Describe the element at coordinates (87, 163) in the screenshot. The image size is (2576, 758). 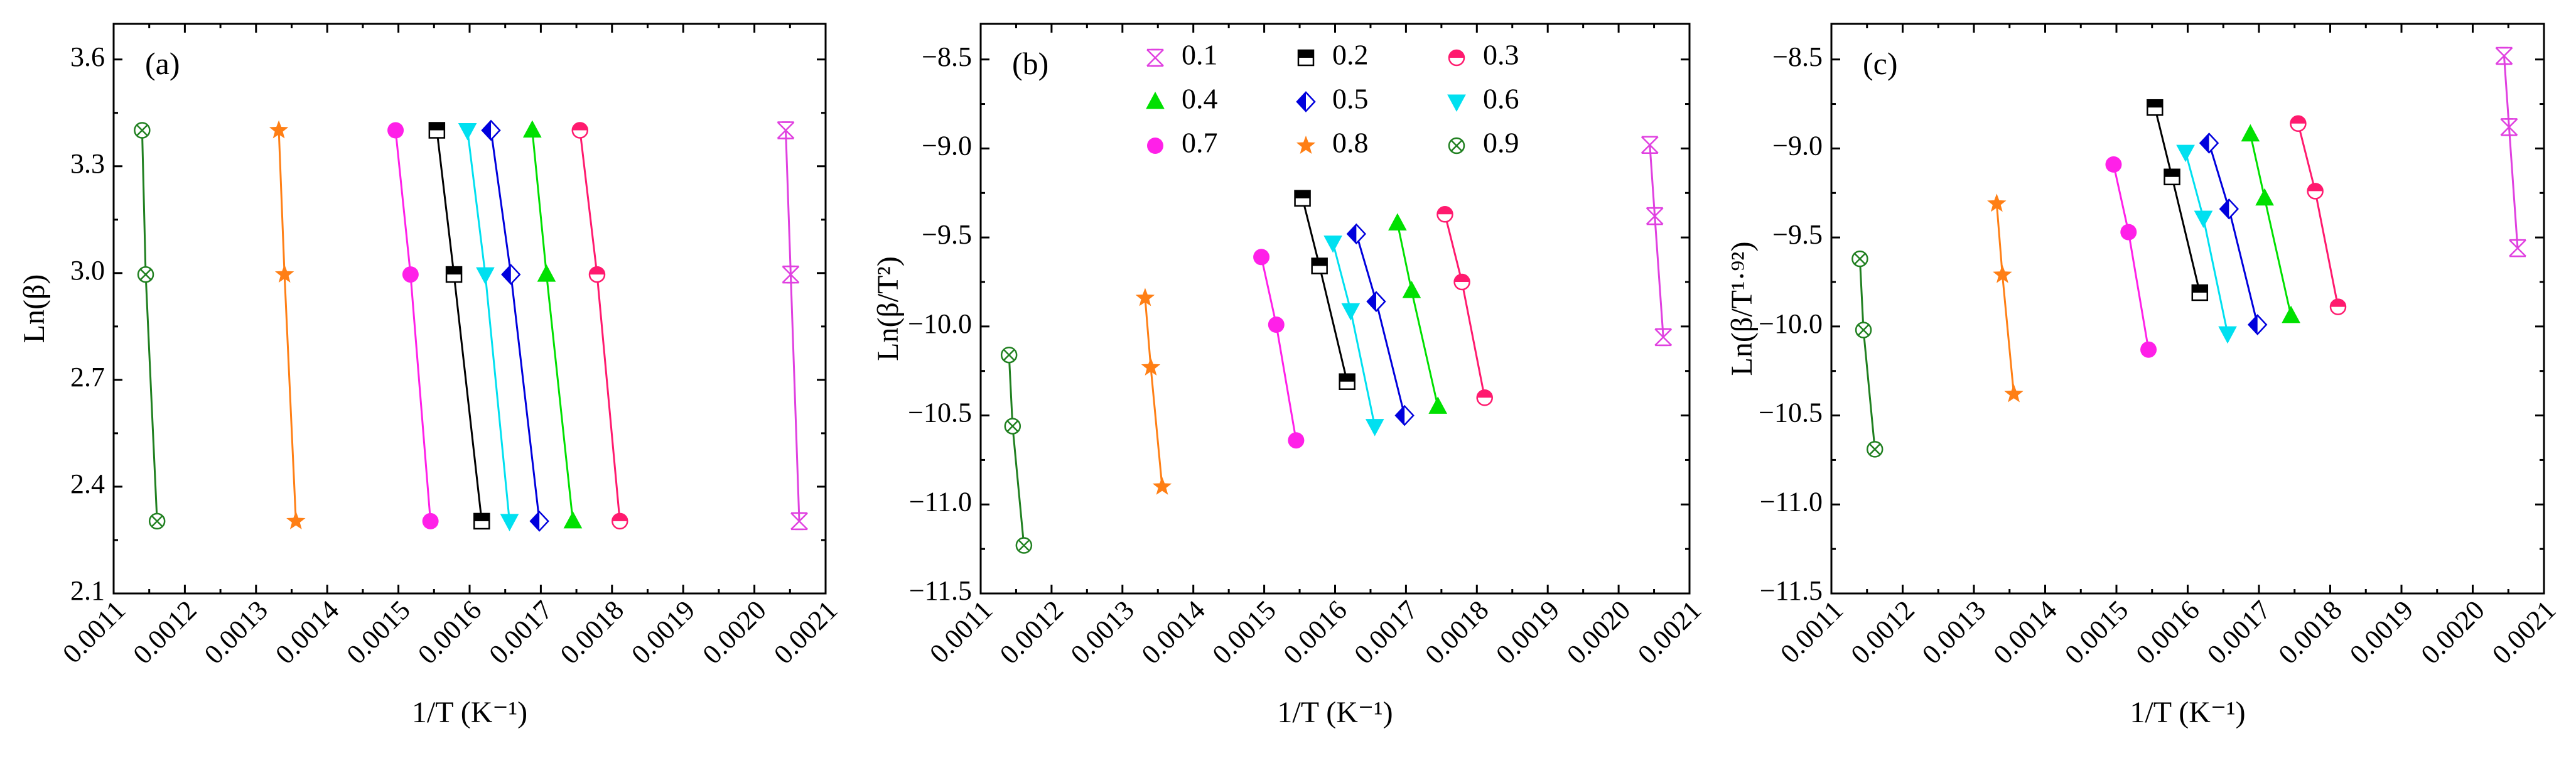
I see `y-tick-label: 3.3` at that location.